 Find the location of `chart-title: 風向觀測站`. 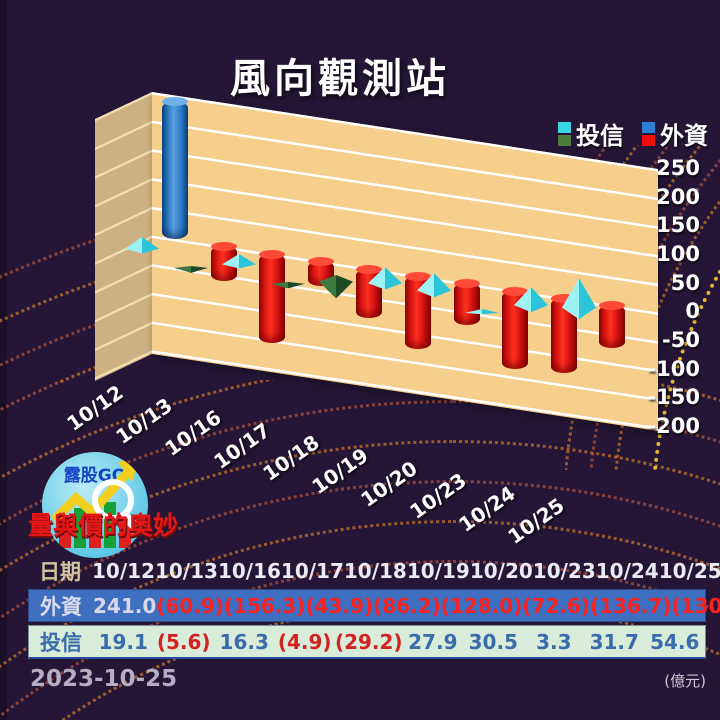

chart-title: 風向觀測站 is located at coordinates (340, 79).